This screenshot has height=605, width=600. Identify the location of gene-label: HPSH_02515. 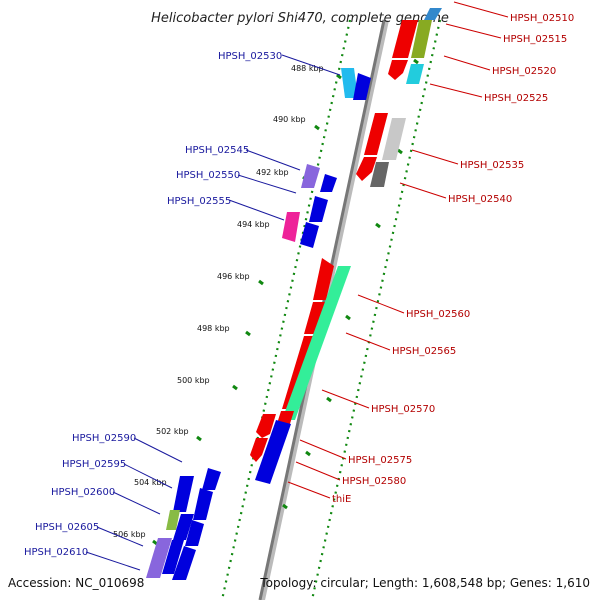
(535, 39).